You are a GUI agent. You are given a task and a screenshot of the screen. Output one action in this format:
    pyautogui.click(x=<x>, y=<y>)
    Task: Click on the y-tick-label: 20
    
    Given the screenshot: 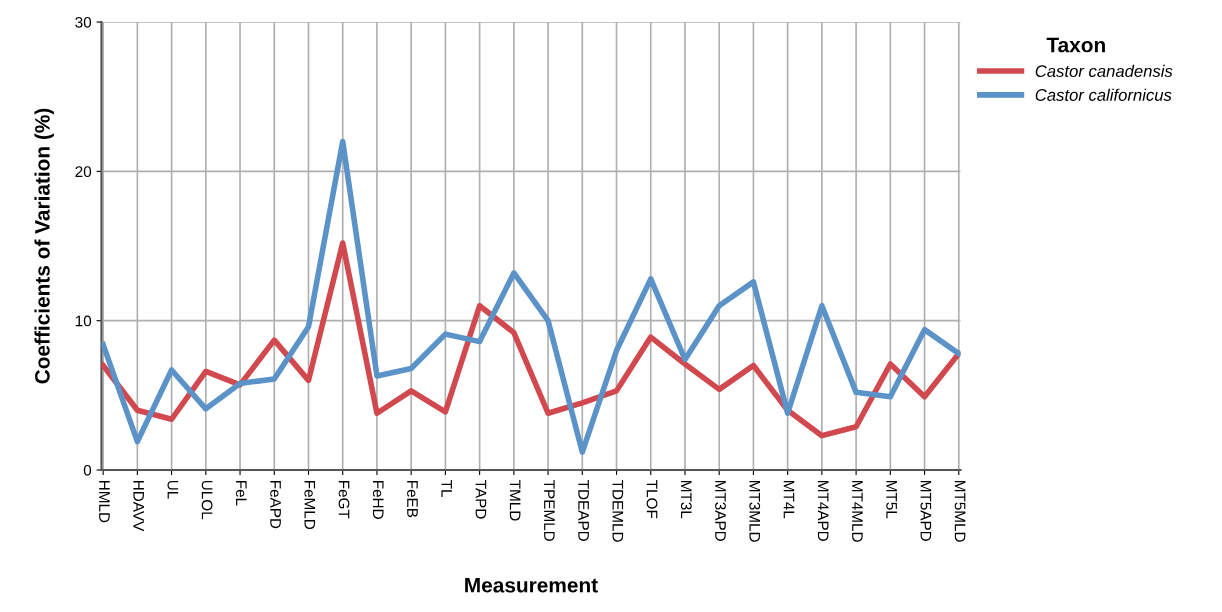 What is the action you would take?
    pyautogui.click(x=83, y=172)
    